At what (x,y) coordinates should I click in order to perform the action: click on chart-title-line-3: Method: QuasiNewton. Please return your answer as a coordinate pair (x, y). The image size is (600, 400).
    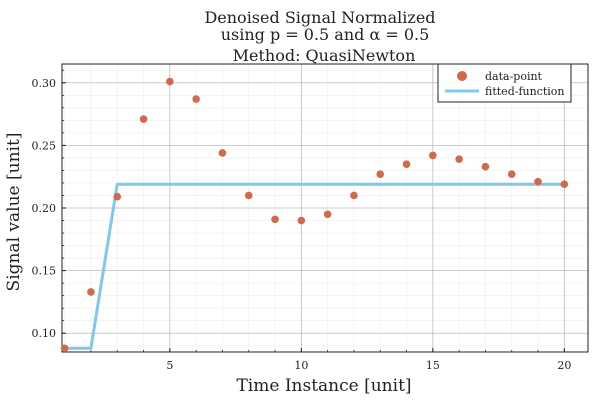
    Looking at the image, I should click on (324, 55).